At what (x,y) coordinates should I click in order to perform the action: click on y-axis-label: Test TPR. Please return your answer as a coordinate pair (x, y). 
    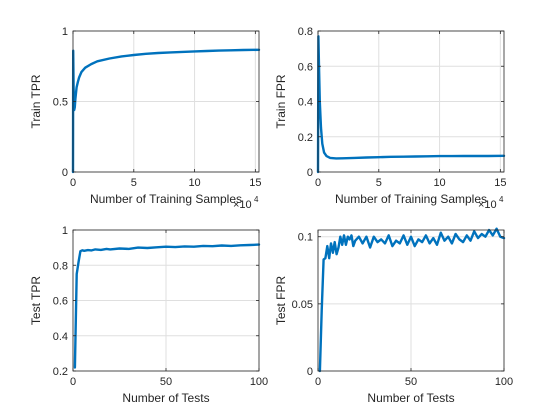
    Looking at the image, I should click on (36, 300).